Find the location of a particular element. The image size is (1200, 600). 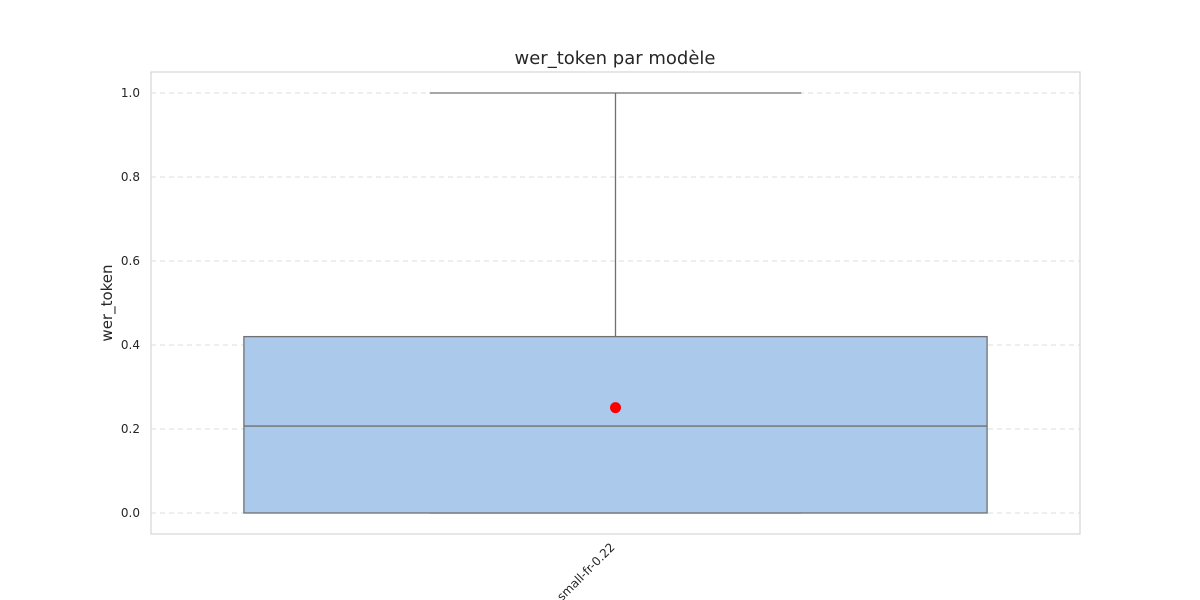

mean-marker is located at coordinates (615, 408).